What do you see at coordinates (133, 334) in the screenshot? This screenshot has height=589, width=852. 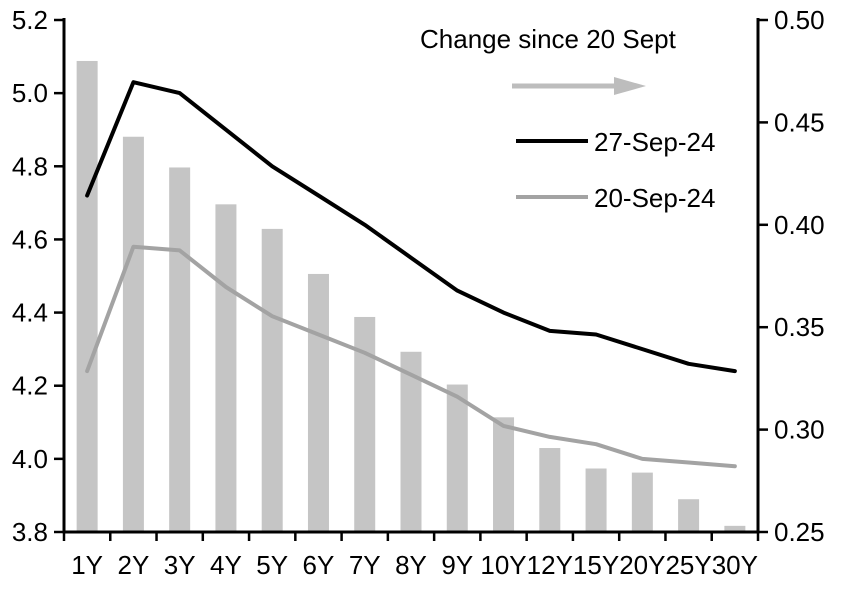 I see `bar-2Y` at bounding box center [133, 334].